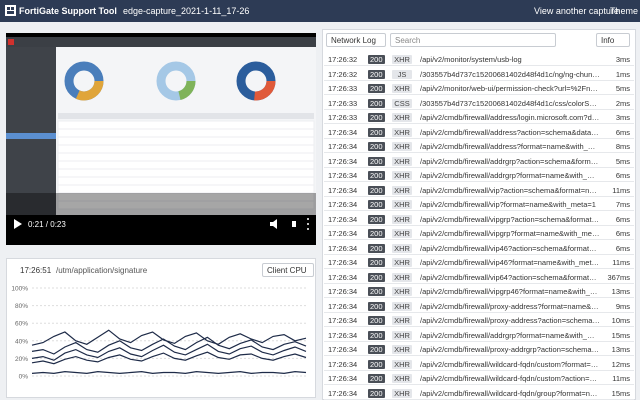  I want to click on metric-dropdown: Client CPU, so click(288, 270).